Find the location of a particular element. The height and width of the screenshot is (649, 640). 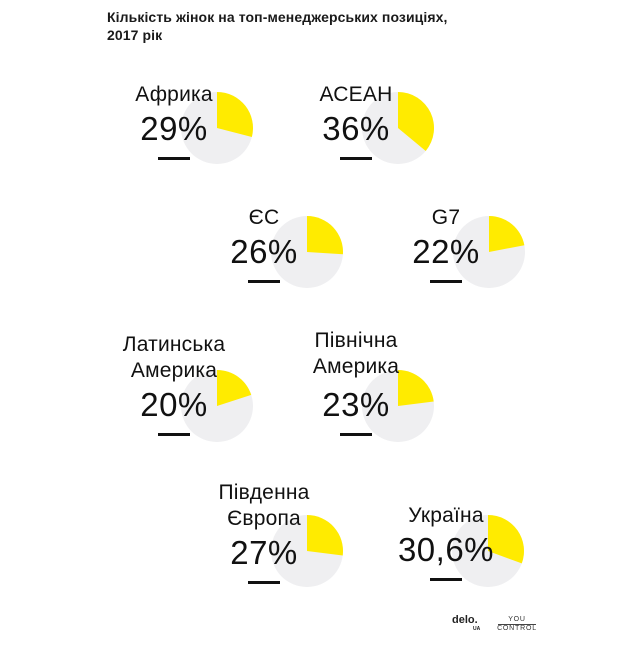

region-ukraine: Україна 30,6% is located at coordinates (446, 542).